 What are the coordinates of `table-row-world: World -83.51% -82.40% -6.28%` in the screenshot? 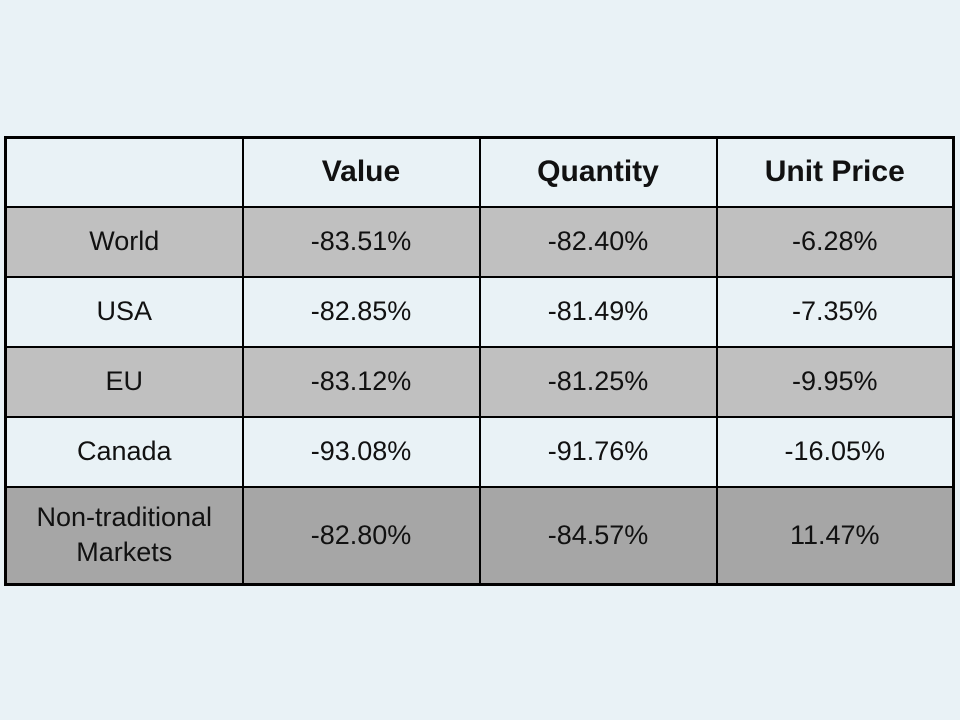 It's located at (479, 241).